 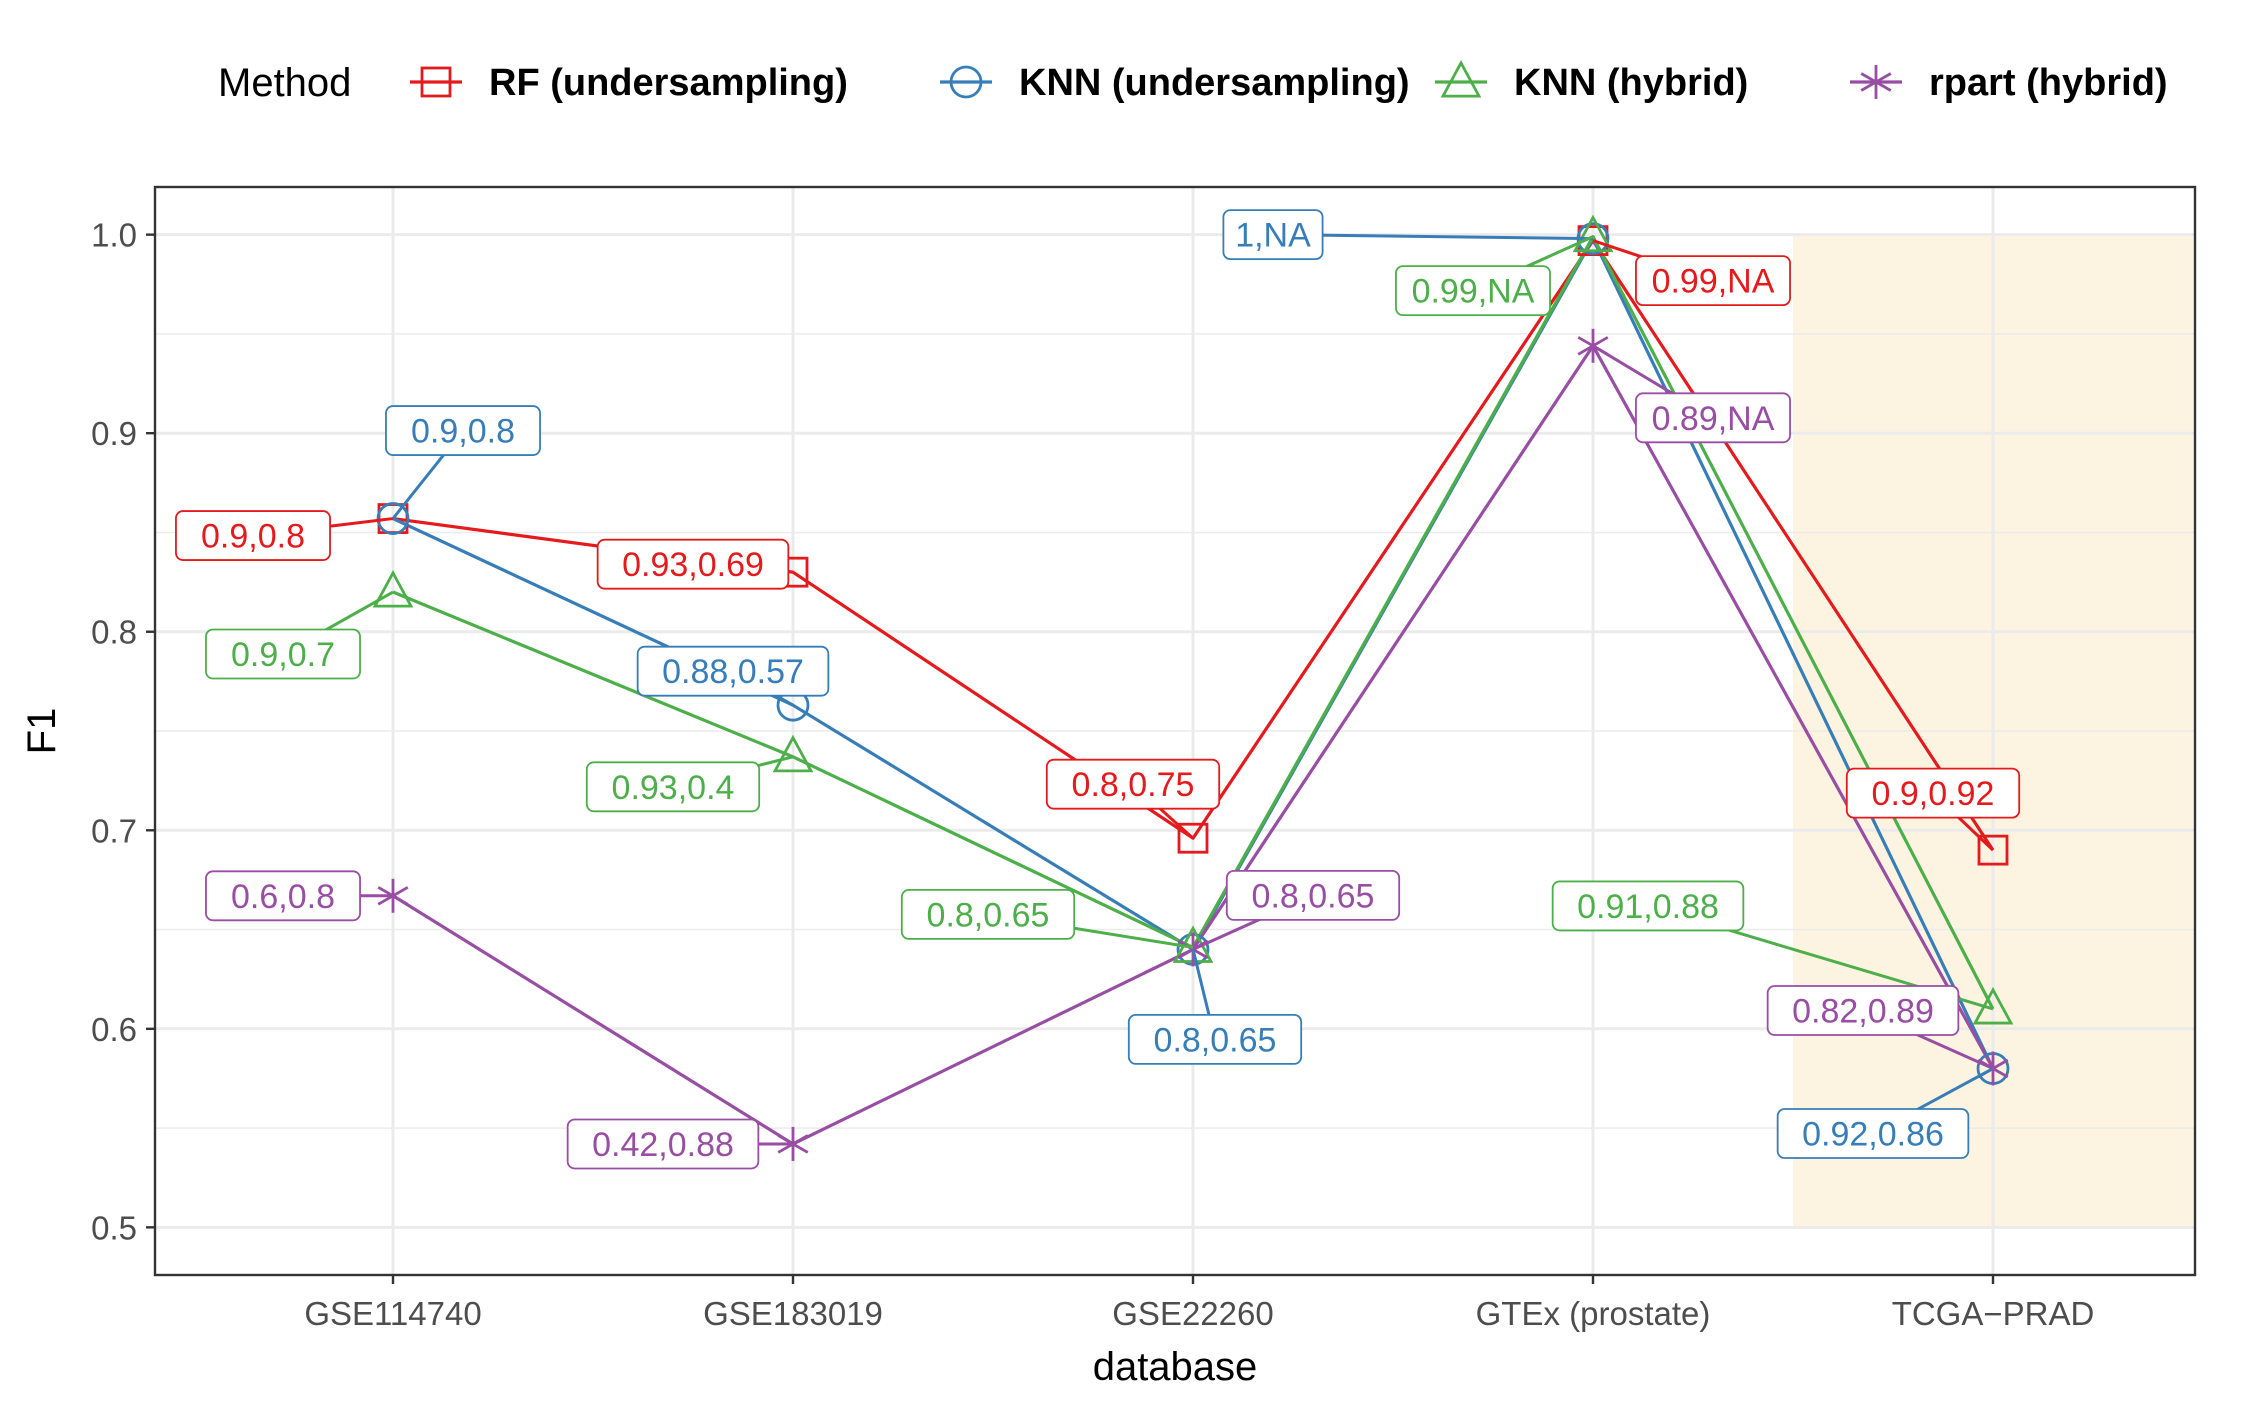 I want to click on legend-item: KNN (undersampling), so click(x=1175, y=83).